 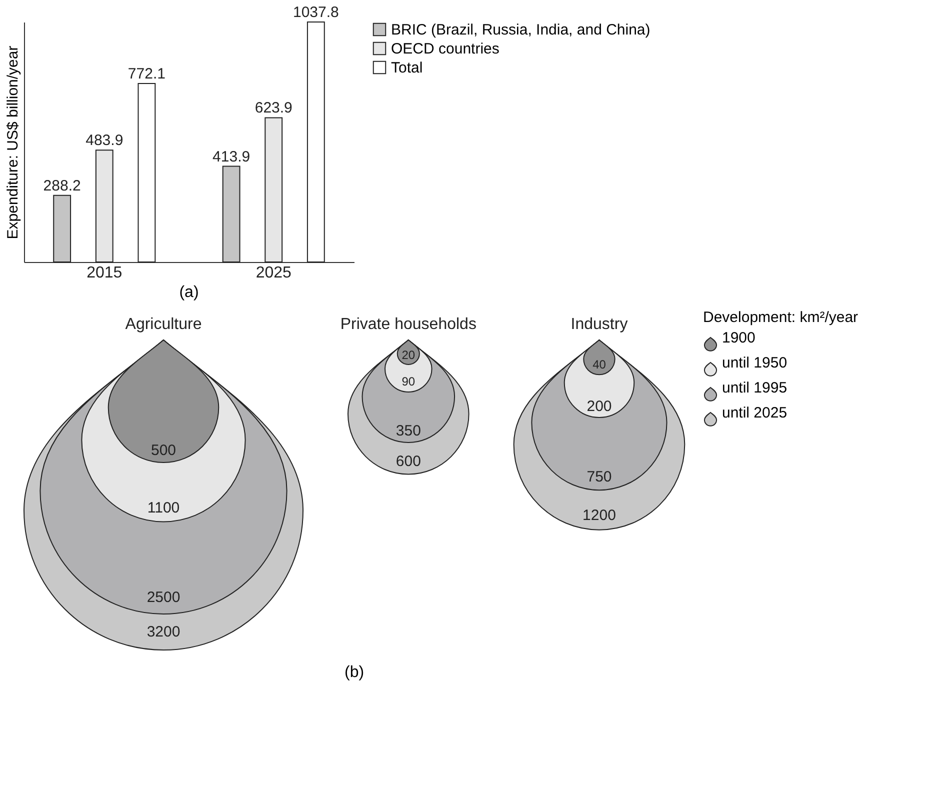 I want to click on legend-label: 1900, so click(x=739, y=338).